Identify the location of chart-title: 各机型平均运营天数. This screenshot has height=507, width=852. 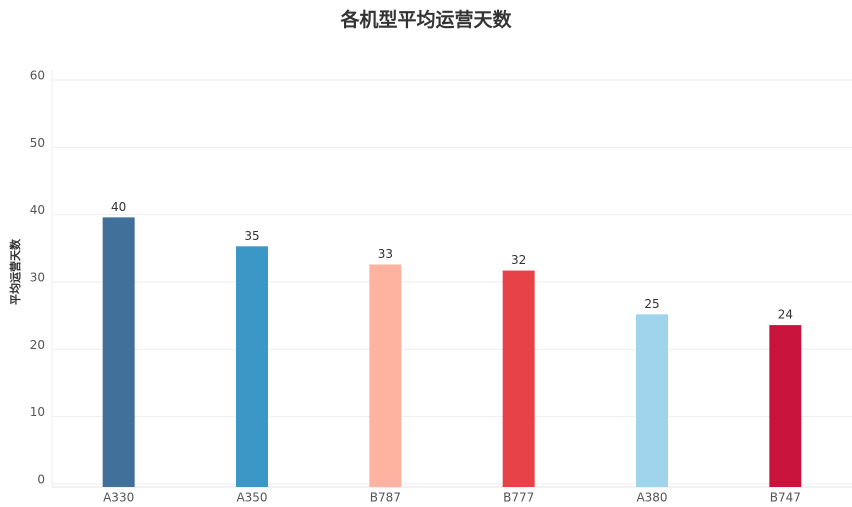
(425, 19).